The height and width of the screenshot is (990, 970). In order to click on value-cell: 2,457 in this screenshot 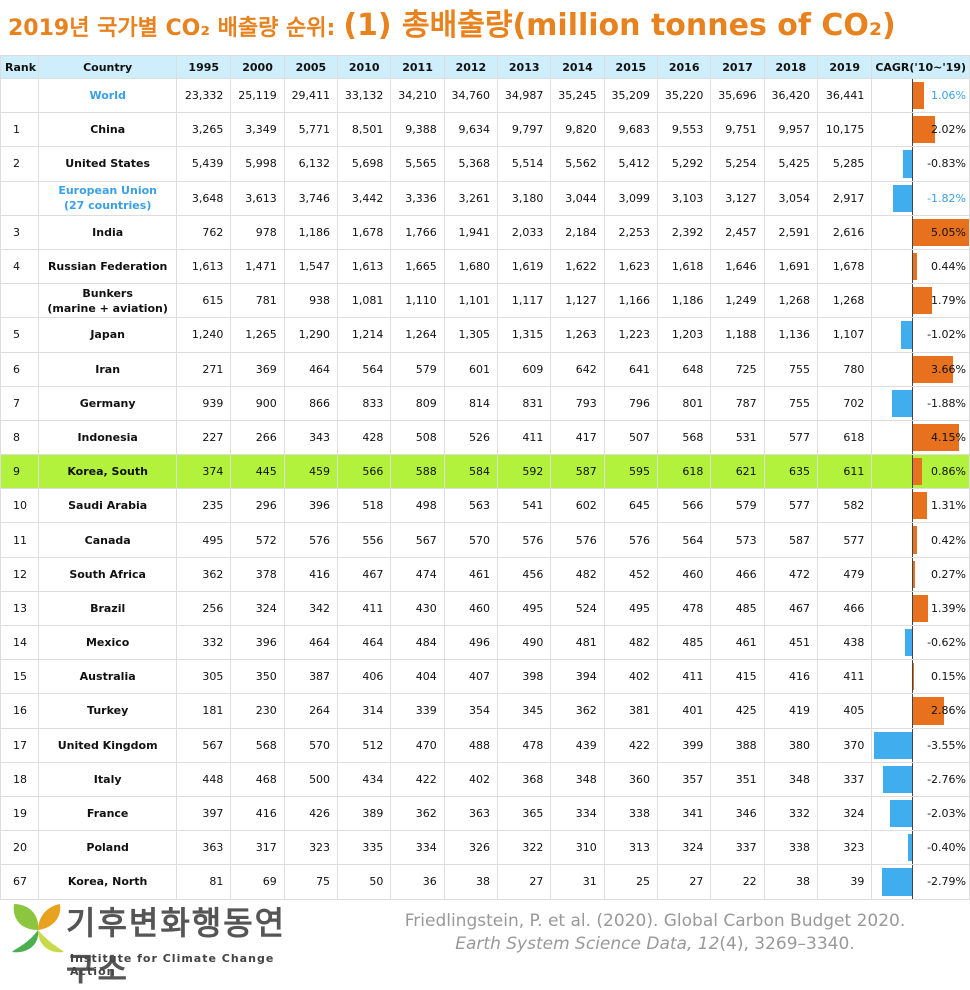, I will do `click(737, 232)`.